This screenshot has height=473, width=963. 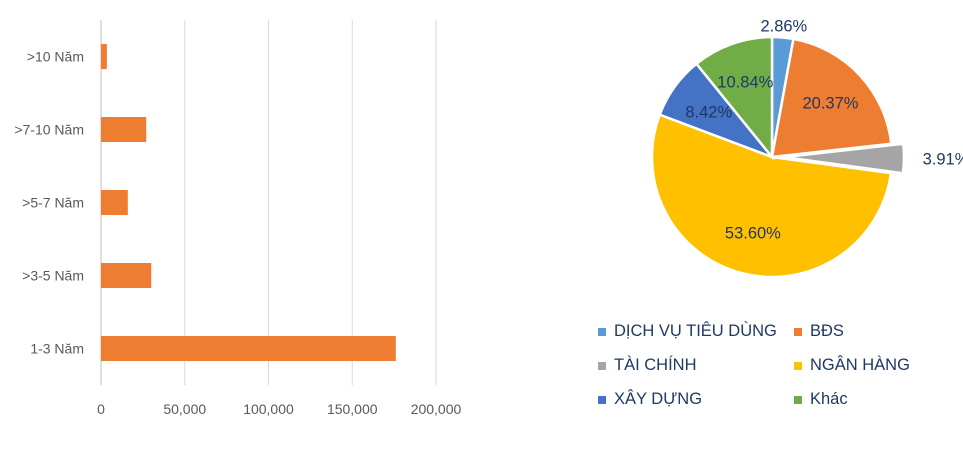 I want to click on legend-label: DỊCH VỤ TIÊU DÙNG, so click(x=695, y=331).